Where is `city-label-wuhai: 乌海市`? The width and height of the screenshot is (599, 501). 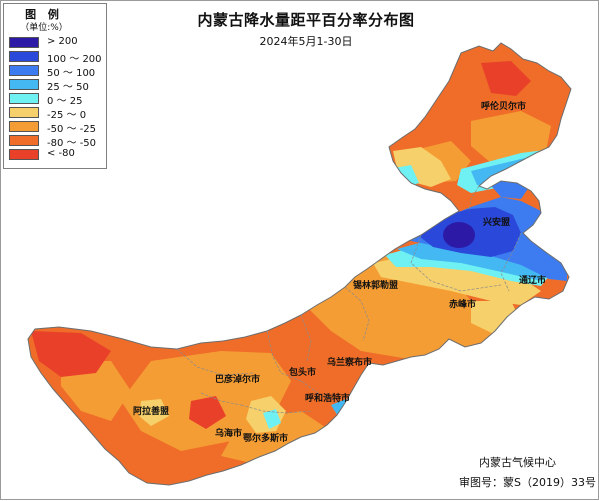
city-label-wuhai: 乌海市 is located at coordinates (229, 434).